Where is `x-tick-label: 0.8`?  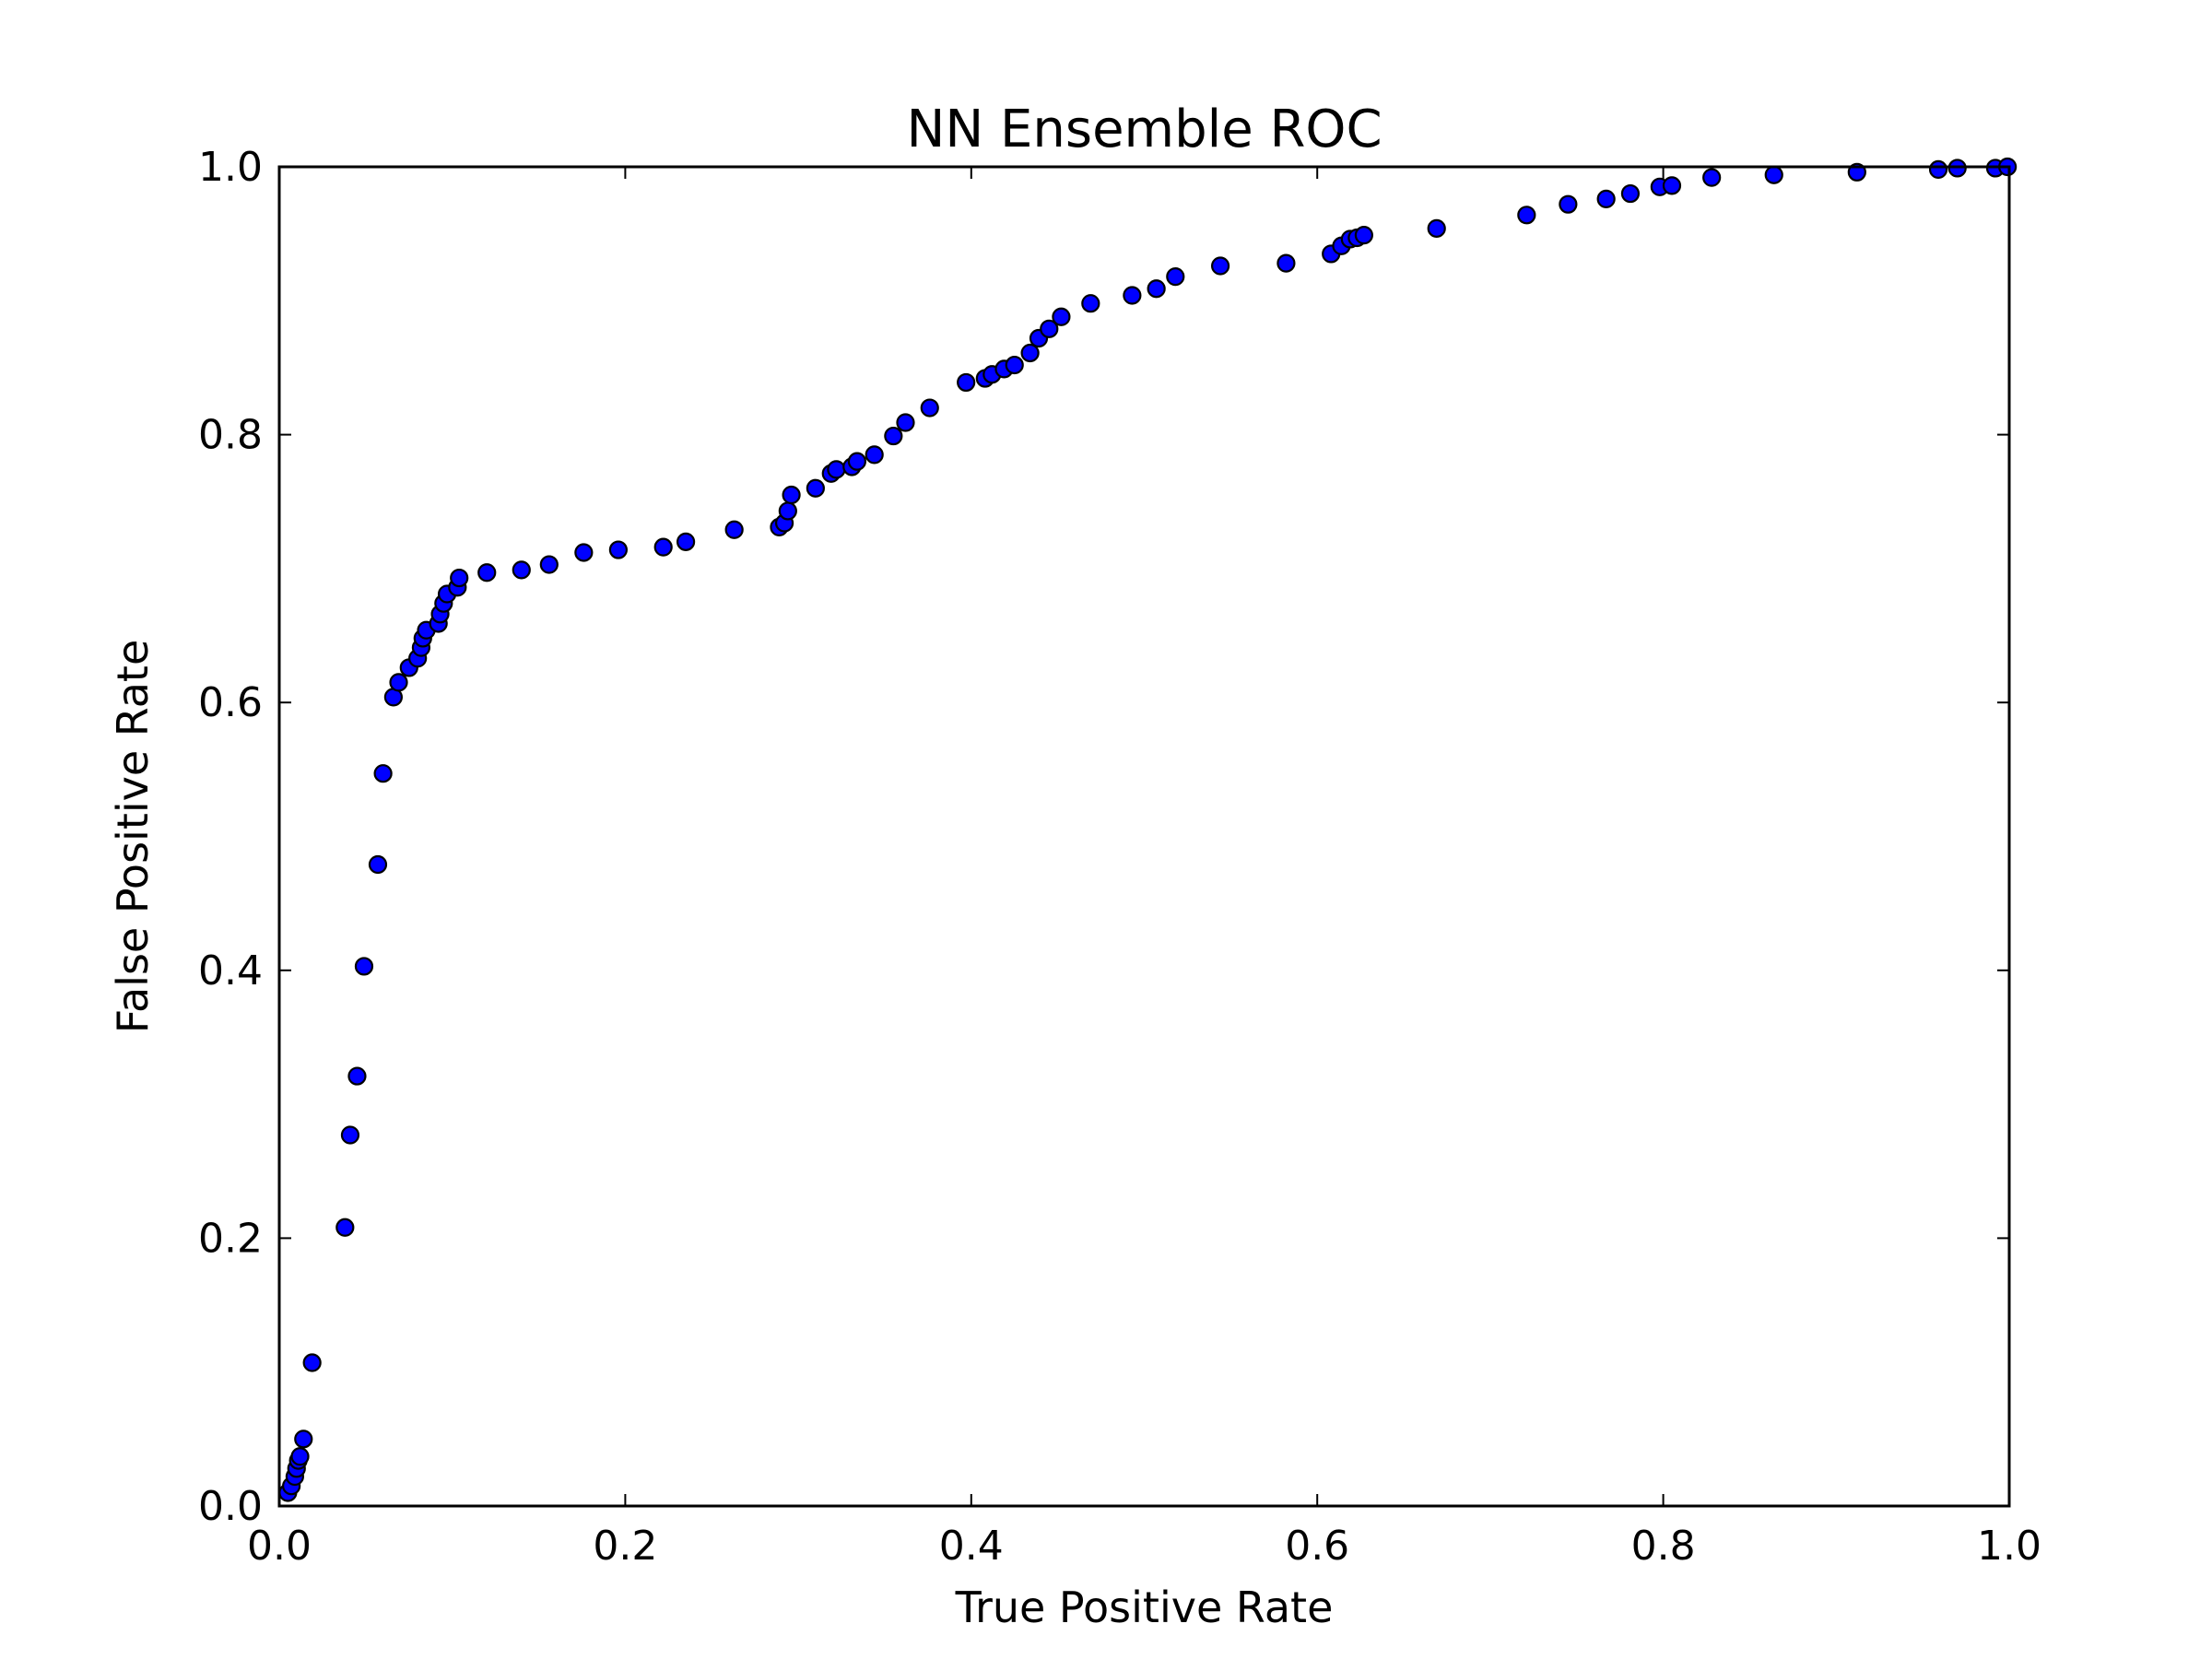
x-tick-label: 0.8 is located at coordinates (1663, 1546).